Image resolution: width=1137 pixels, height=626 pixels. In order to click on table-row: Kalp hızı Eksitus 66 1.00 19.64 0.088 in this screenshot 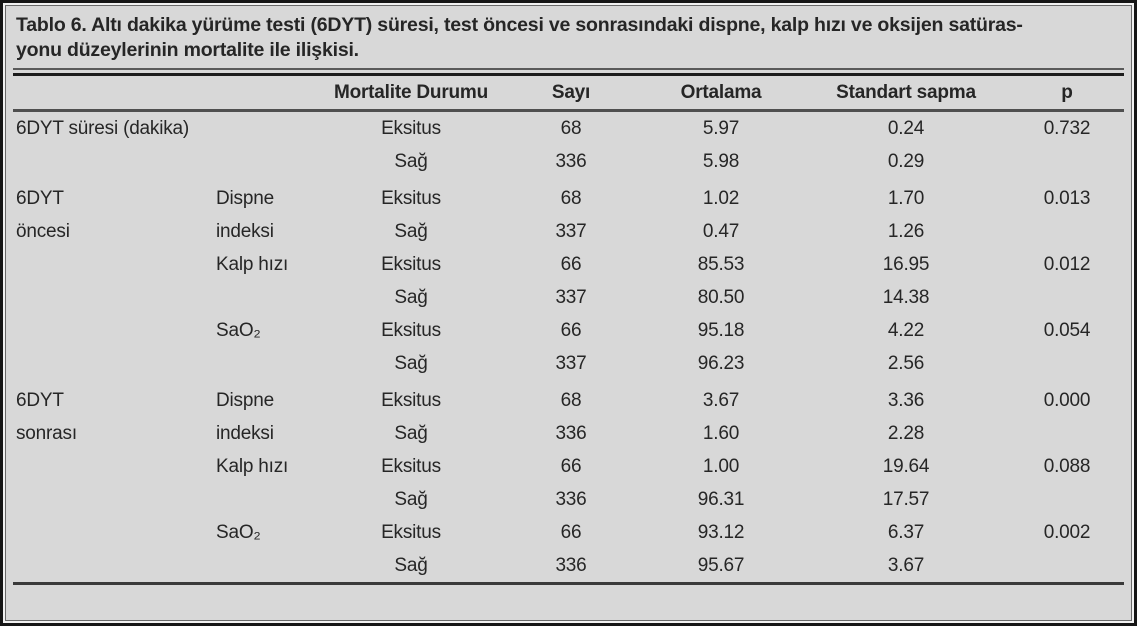, I will do `click(568, 466)`.